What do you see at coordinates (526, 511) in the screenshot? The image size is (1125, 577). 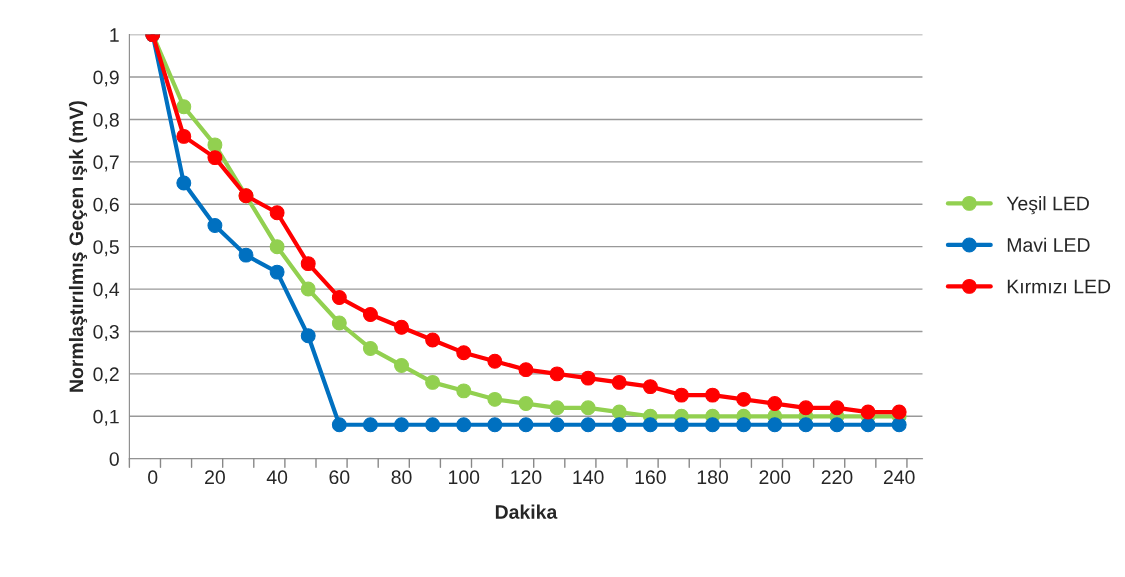 I see `x-axis-title: Dakika` at bounding box center [526, 511].